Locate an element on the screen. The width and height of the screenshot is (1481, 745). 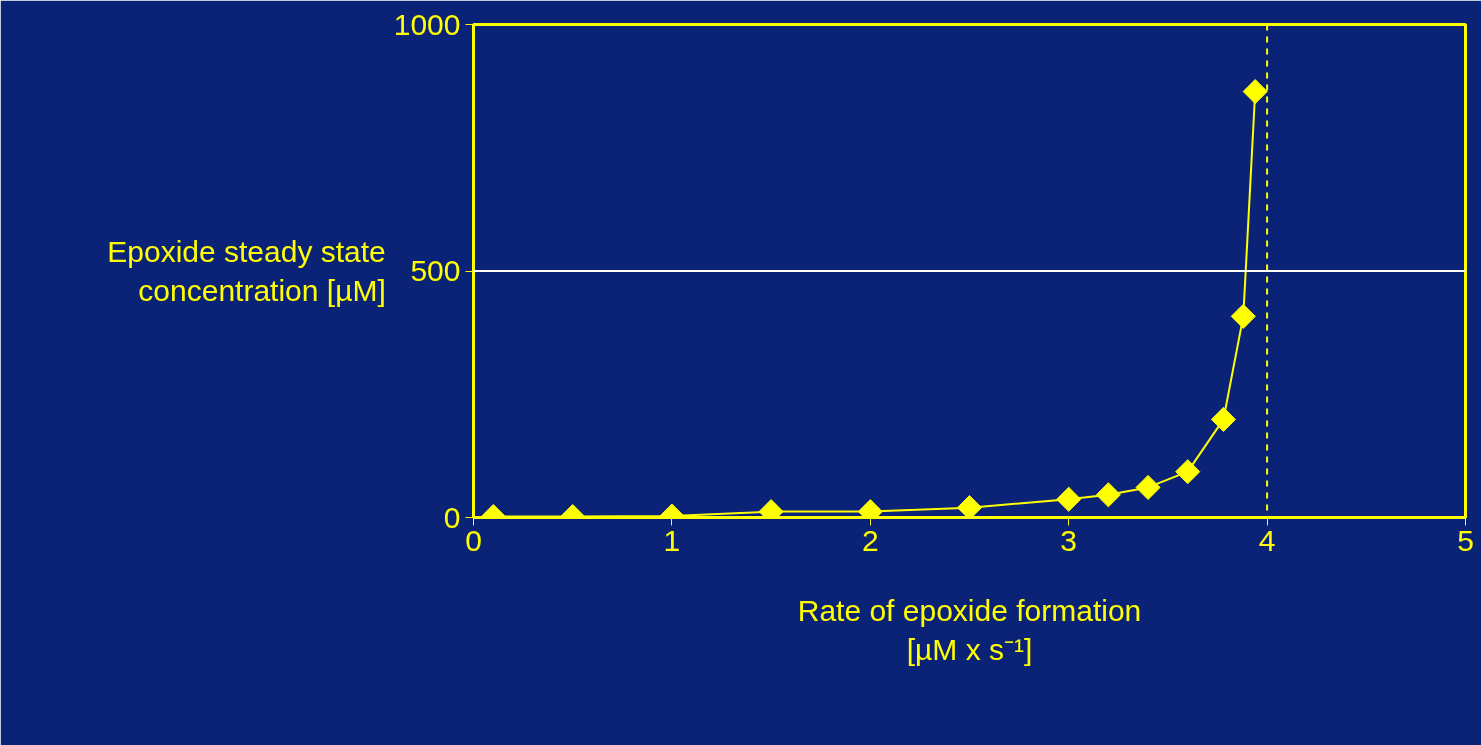
x-tick-label: 0 is located at coordinates (473, 540).